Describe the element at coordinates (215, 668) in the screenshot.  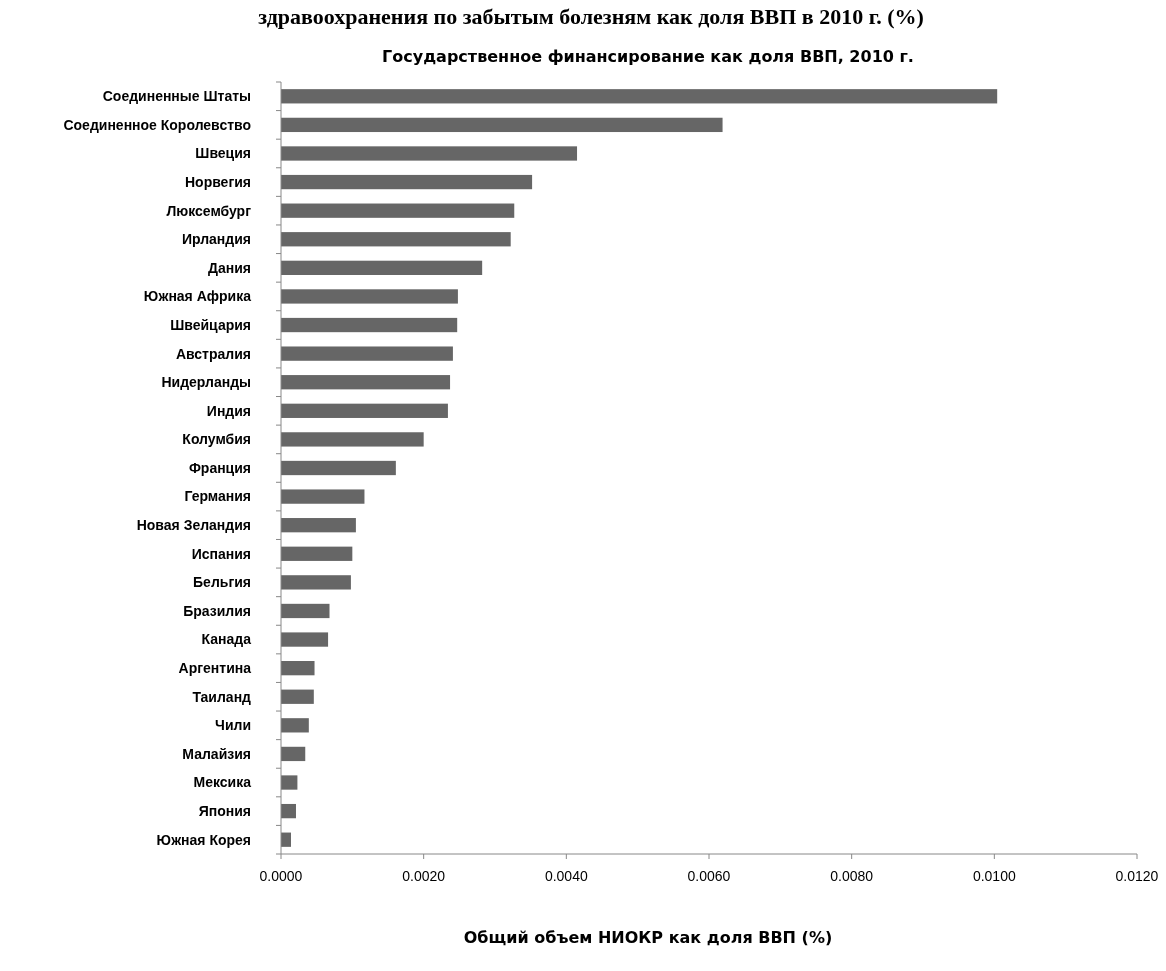
I see `y-tick-label: Аргентина` at that location.